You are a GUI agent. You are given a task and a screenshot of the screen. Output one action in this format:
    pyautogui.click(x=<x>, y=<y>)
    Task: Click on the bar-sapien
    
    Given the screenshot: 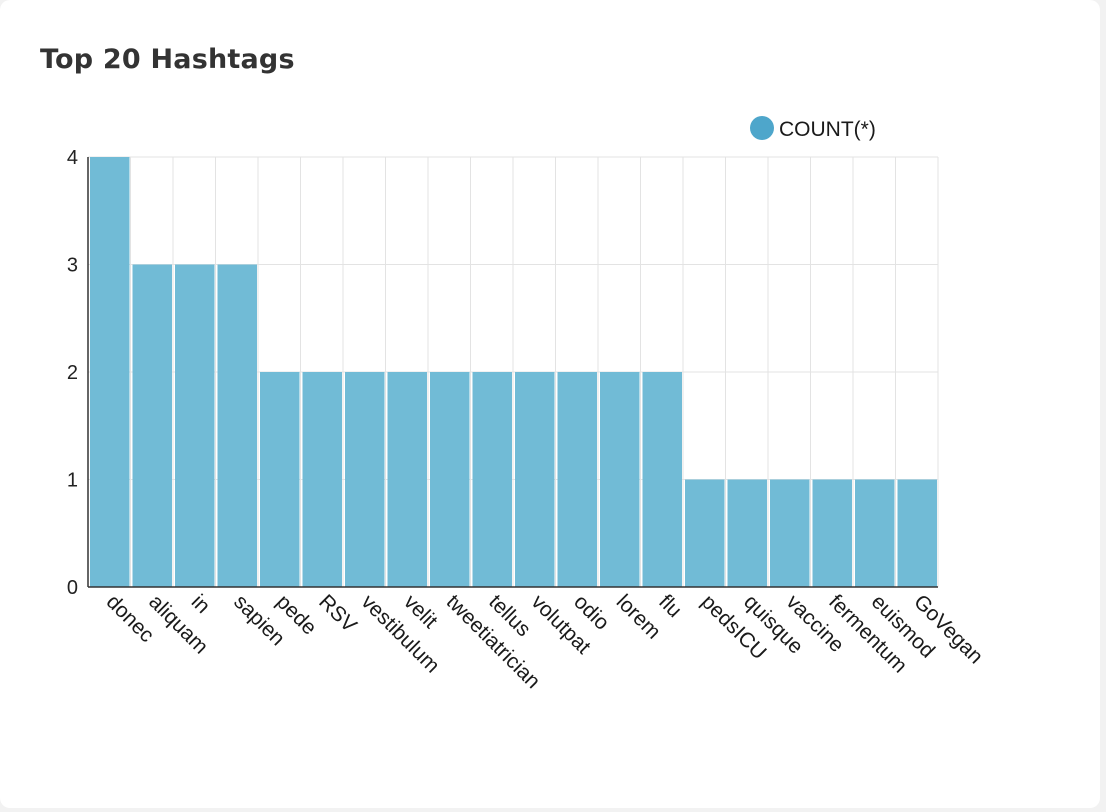 What is the action you would take?
    pyautogui.click(x=237, y=425)
    